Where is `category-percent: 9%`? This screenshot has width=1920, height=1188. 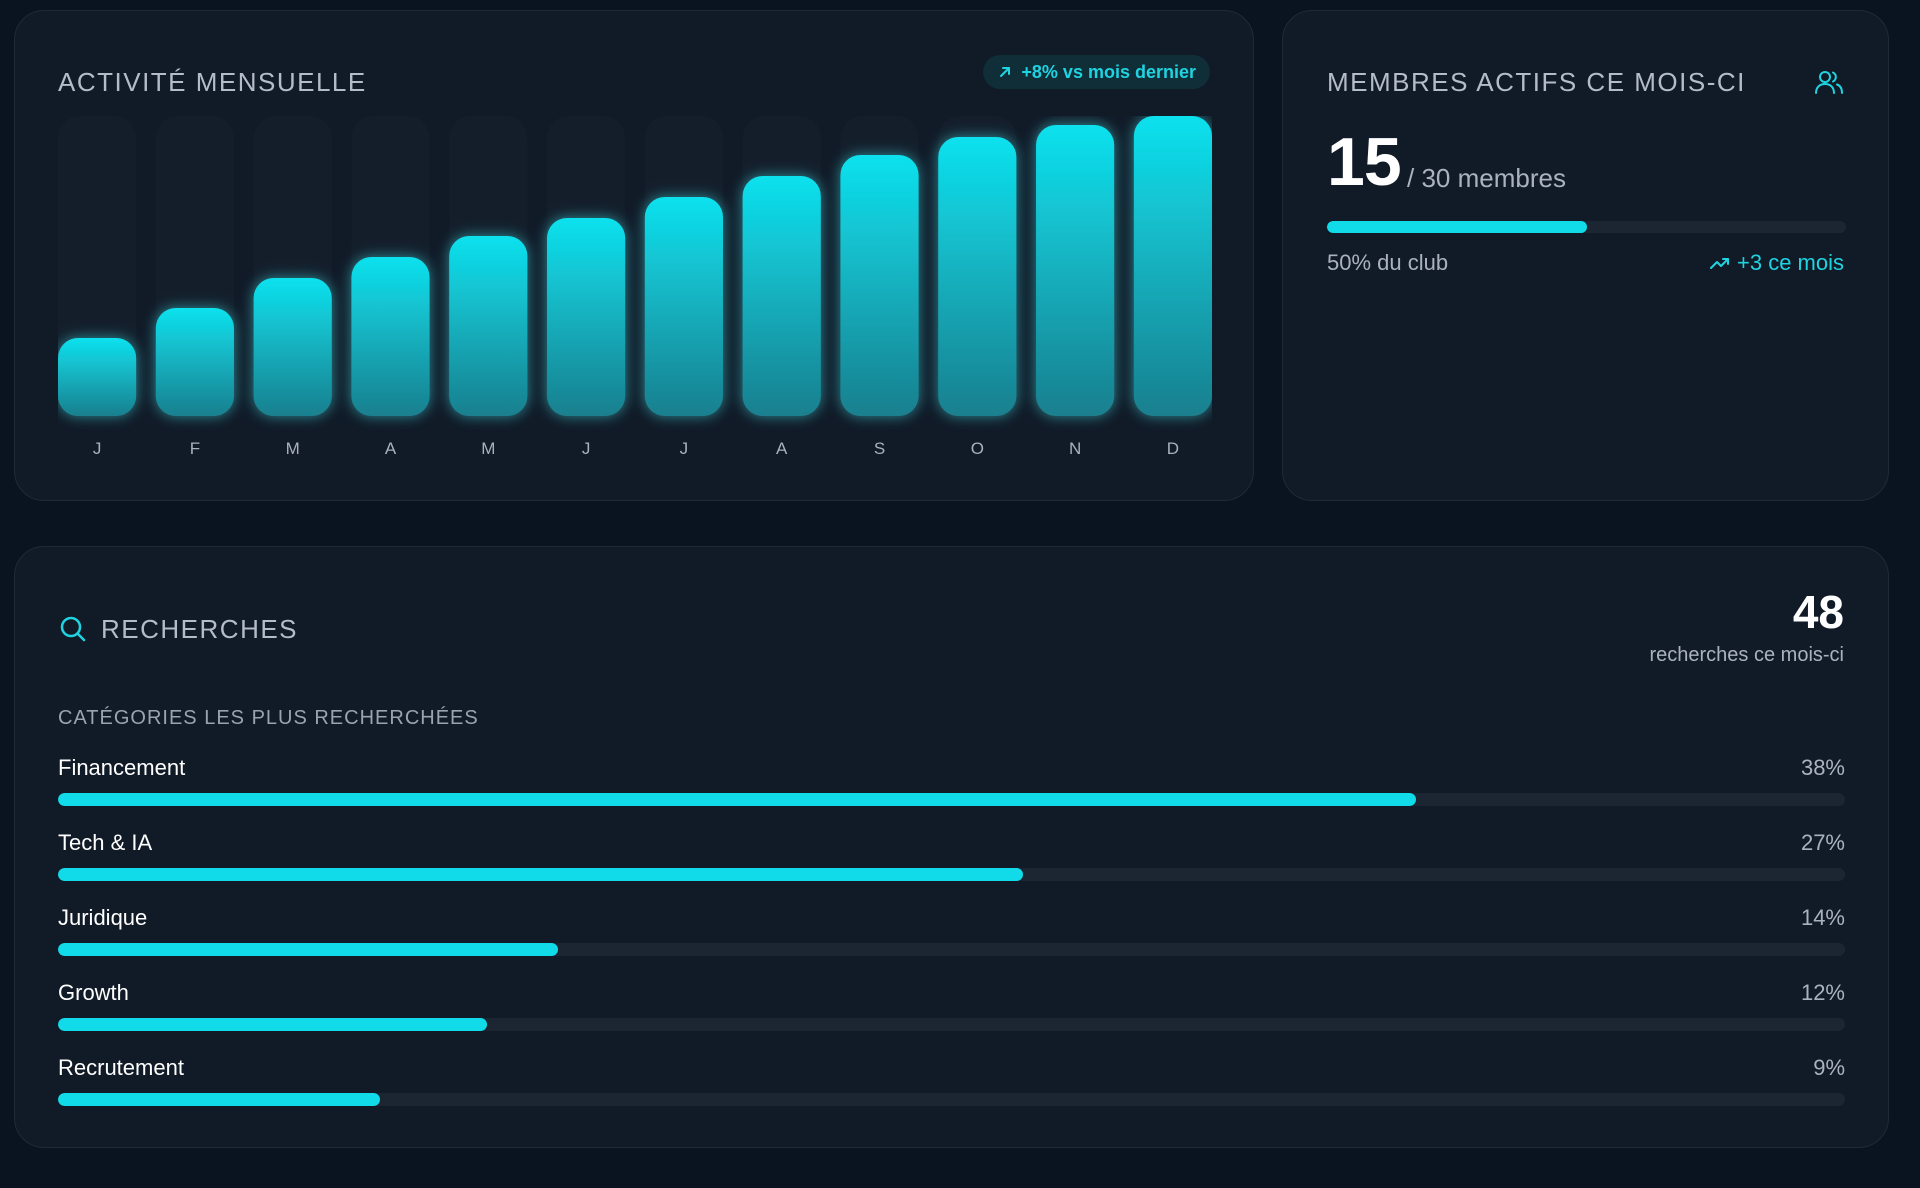
category-percent: 9% is located at coordinates (1829, 1067).